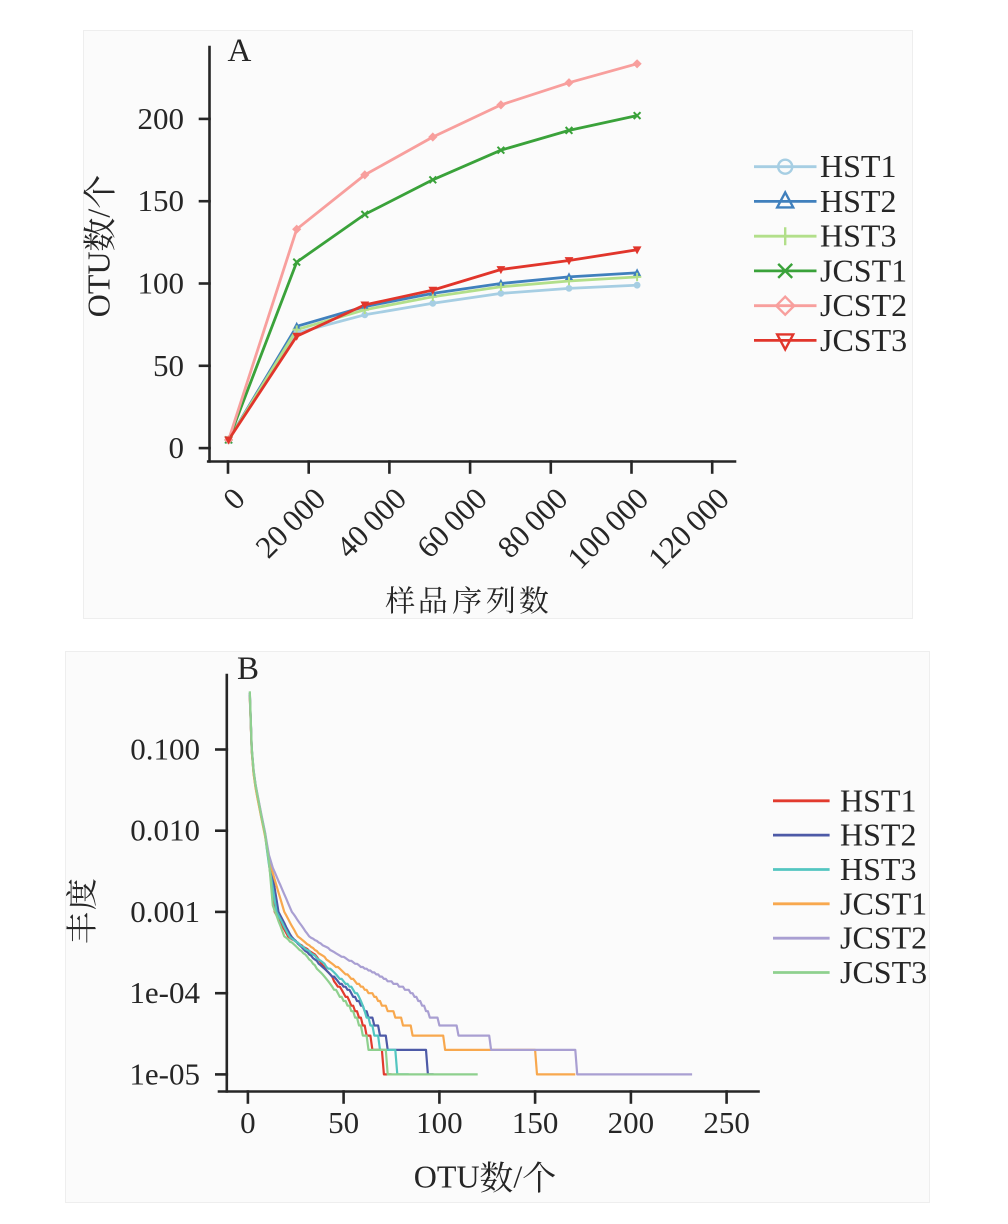 The width and height of the screenshot is (1008, 1224). Describe the element at coordinates (165, 749) in the screenshot. I see `svg-text: 0.100` at that location.